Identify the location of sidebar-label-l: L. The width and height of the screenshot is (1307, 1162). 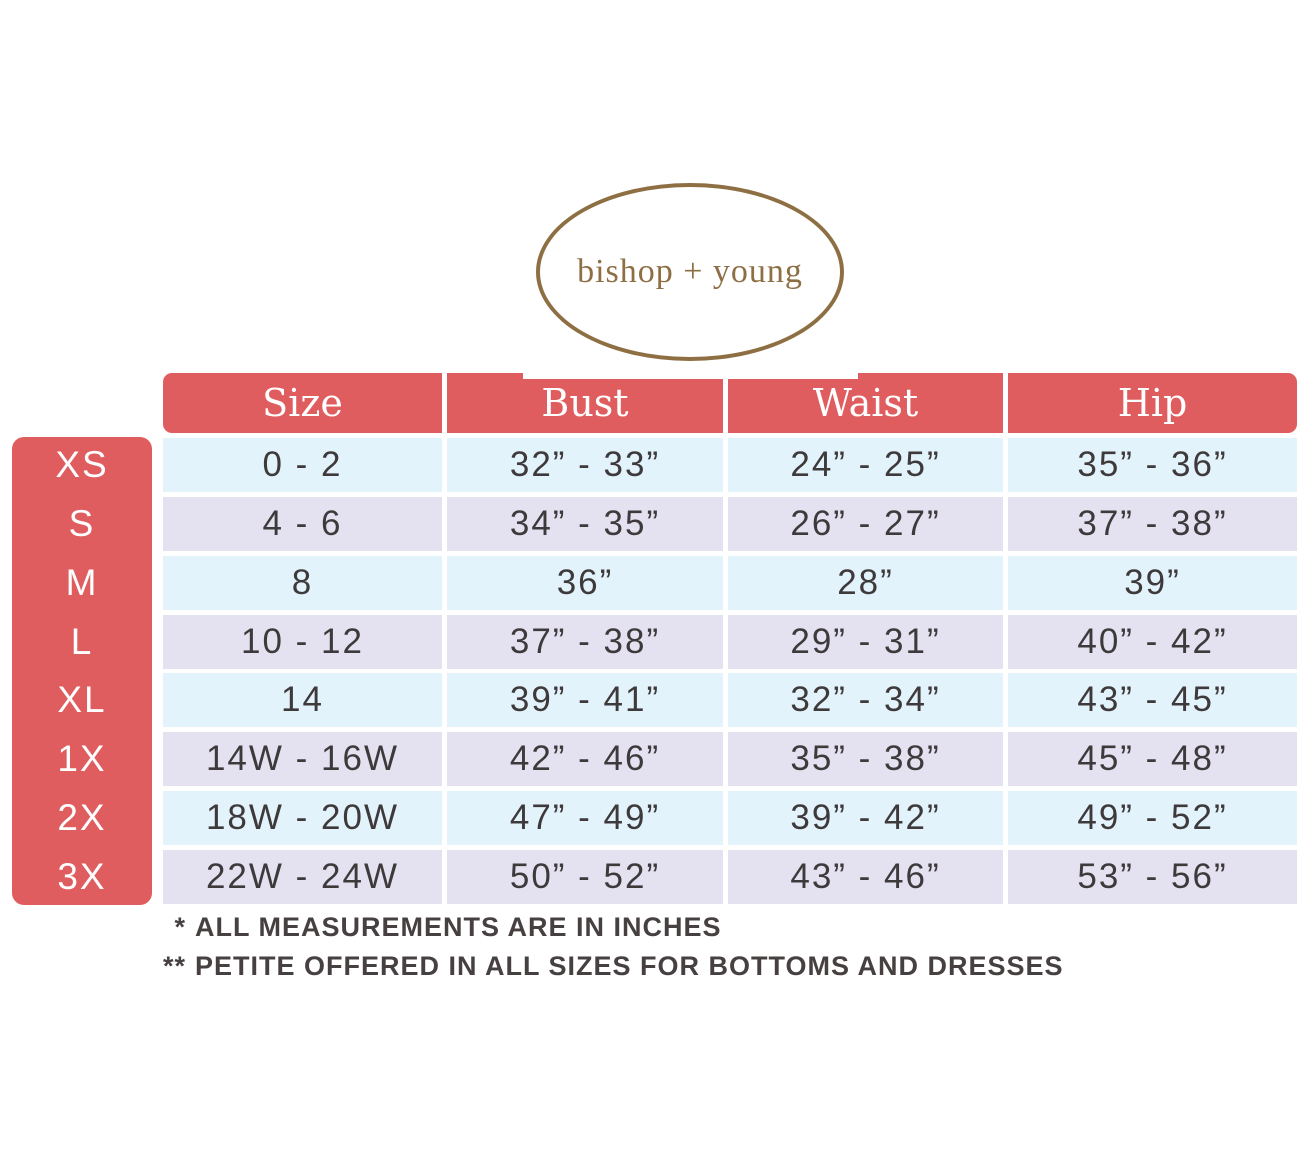
(82, 641).